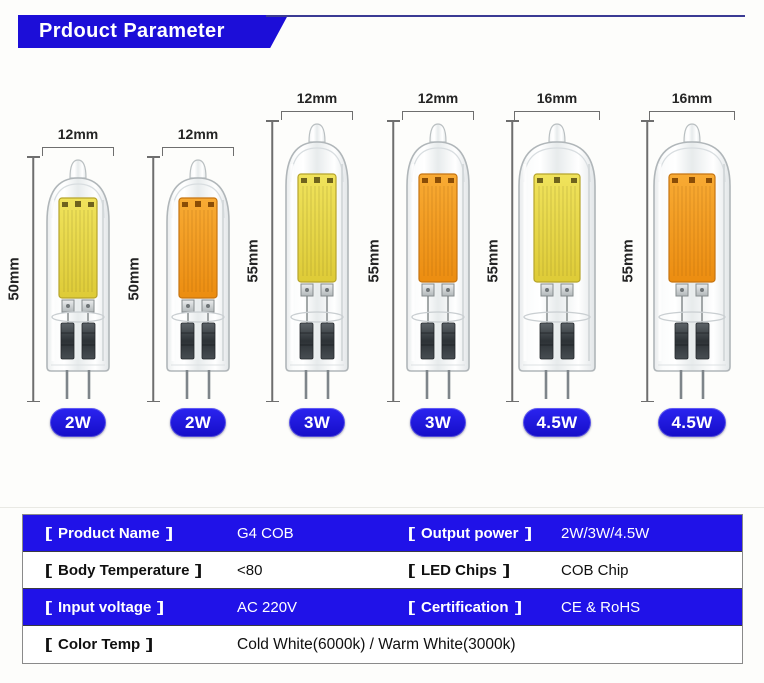 The image size is (764, 683). What do you see at coordinates (376, 644) in the screenshot?
I see `spec-value: Cold White(6000k) / Warm White(3000k)` at bounding box center [376, 644].